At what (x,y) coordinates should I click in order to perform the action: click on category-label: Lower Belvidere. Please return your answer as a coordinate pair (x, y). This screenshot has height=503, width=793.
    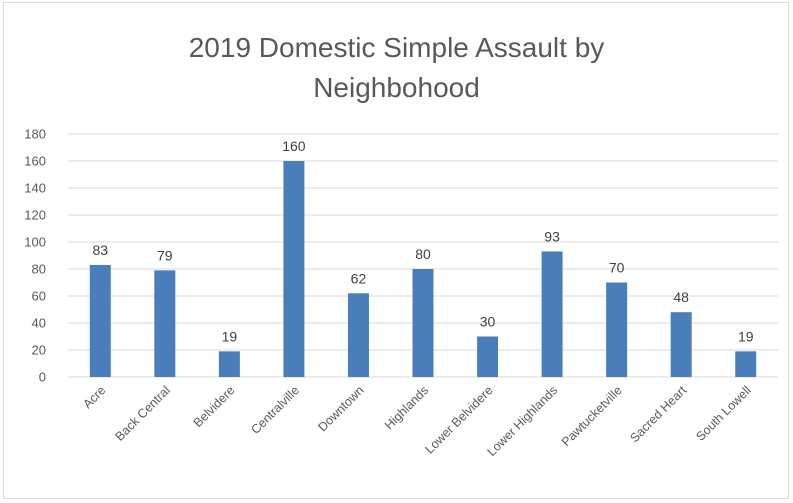
    Looking at the image, I should click on (458, 419).